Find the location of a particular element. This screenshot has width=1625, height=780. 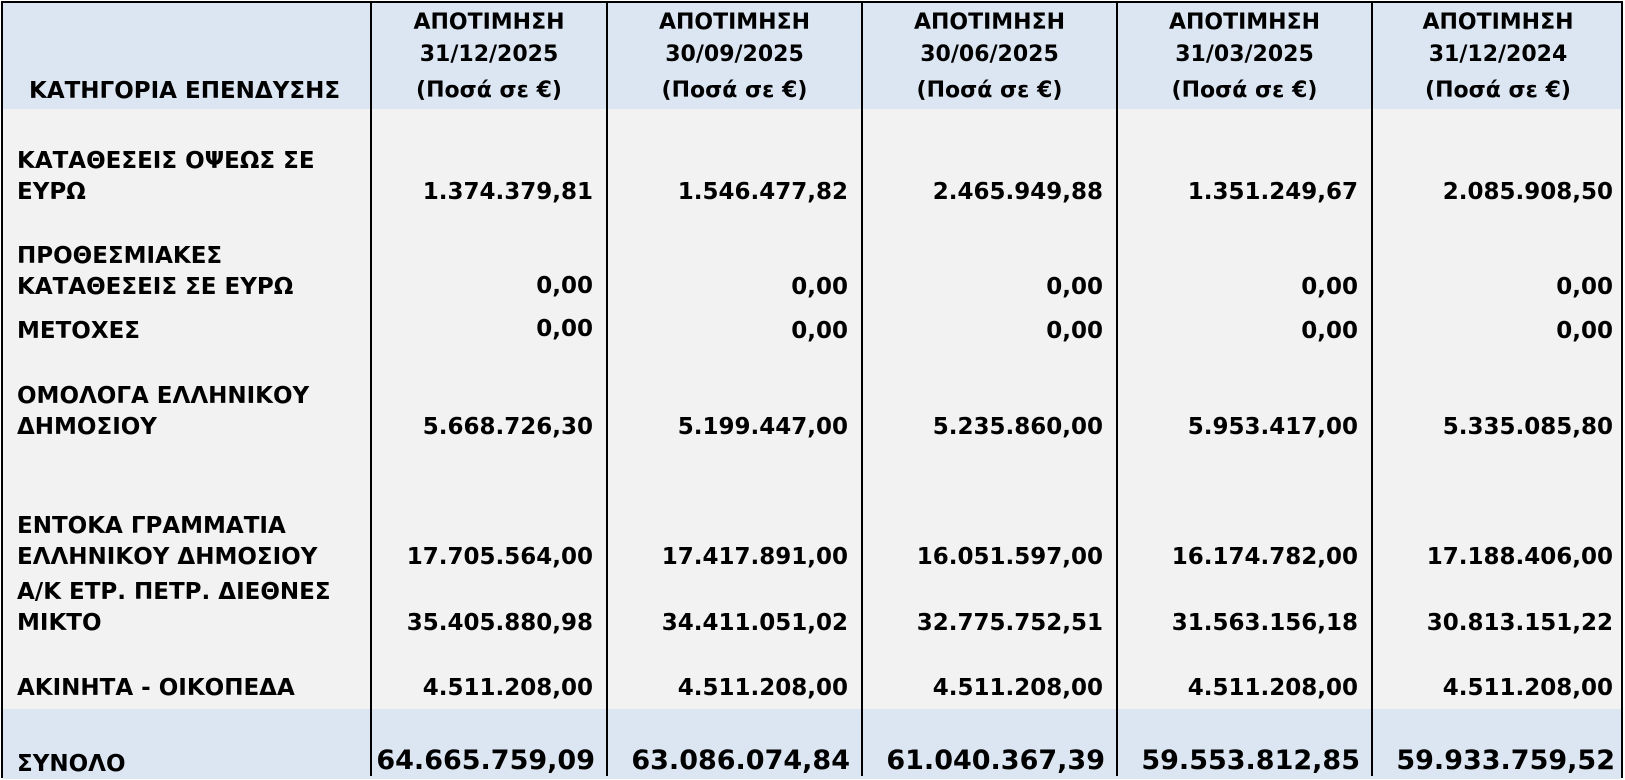

row-label-line: ΜΙΚΤΟ is located at coordinates (59, 623).